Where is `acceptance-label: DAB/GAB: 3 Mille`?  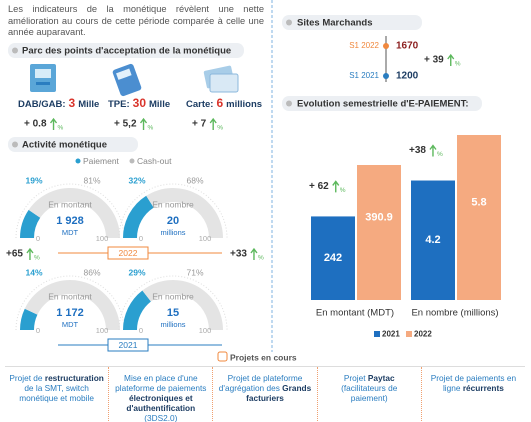 acceptance-label: DAB/GAB: 3 Mille is located at coordinates (58, 103).